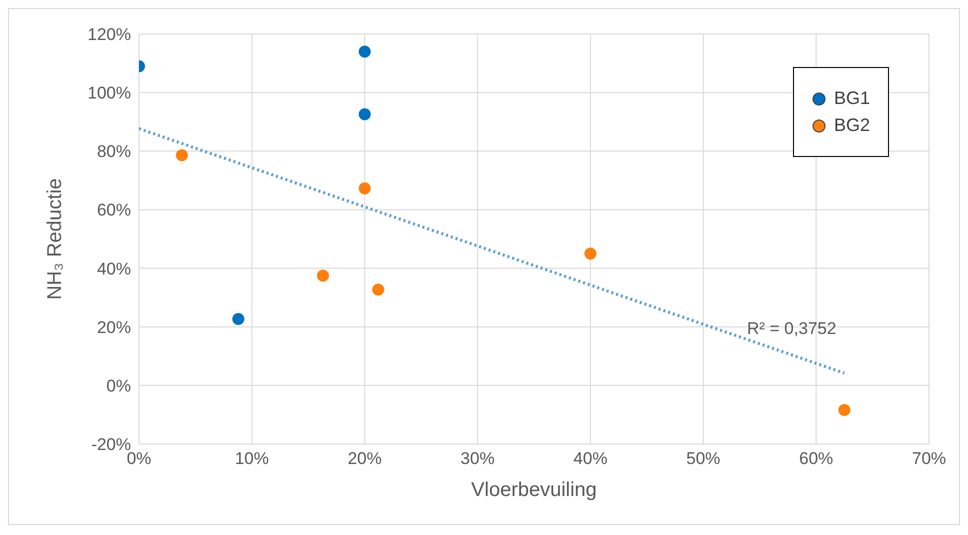 The height and width of the screenshot is (535, 968). Describe the element at coordinates (534, 490) in the screenshot. I see `x-axis-title: Vloerbevuiling` at that location.